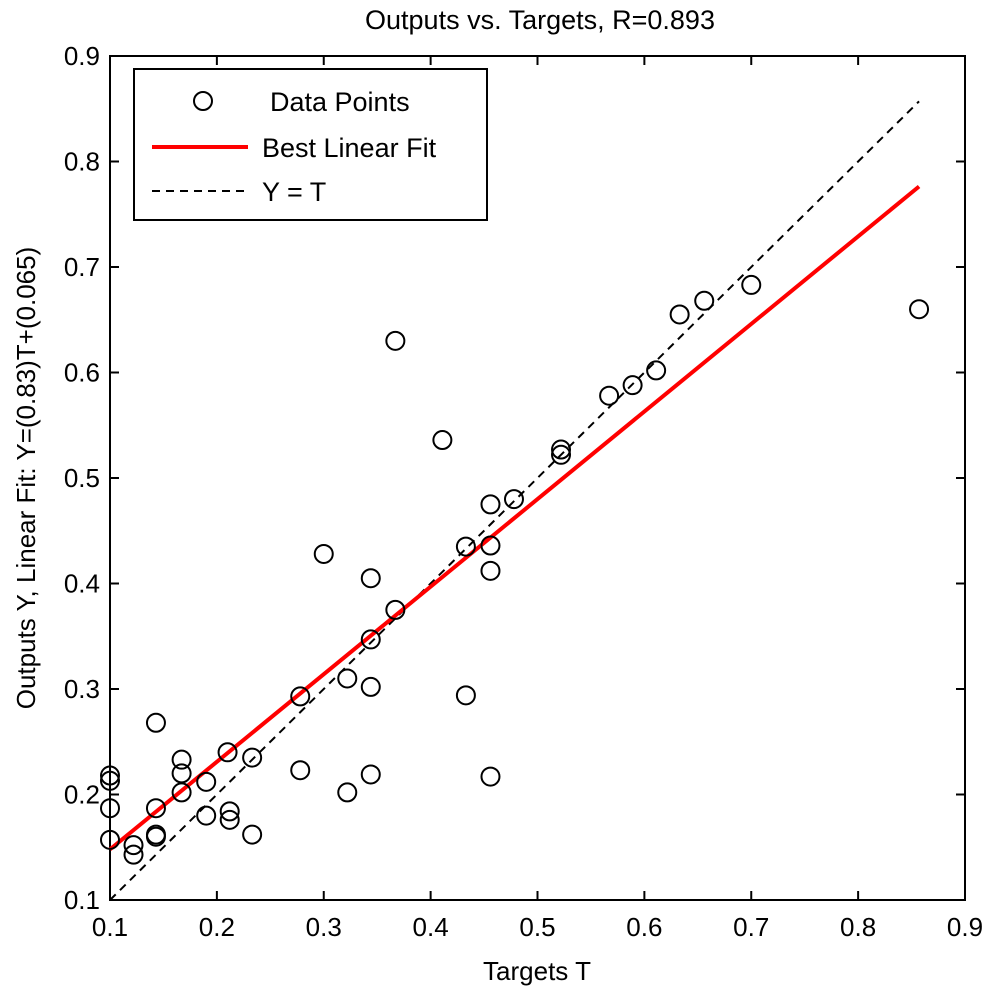 The height and width of the screenshot is (1000, 1000). I want to click on x-tick-label: 0.9, so click(965, 927).